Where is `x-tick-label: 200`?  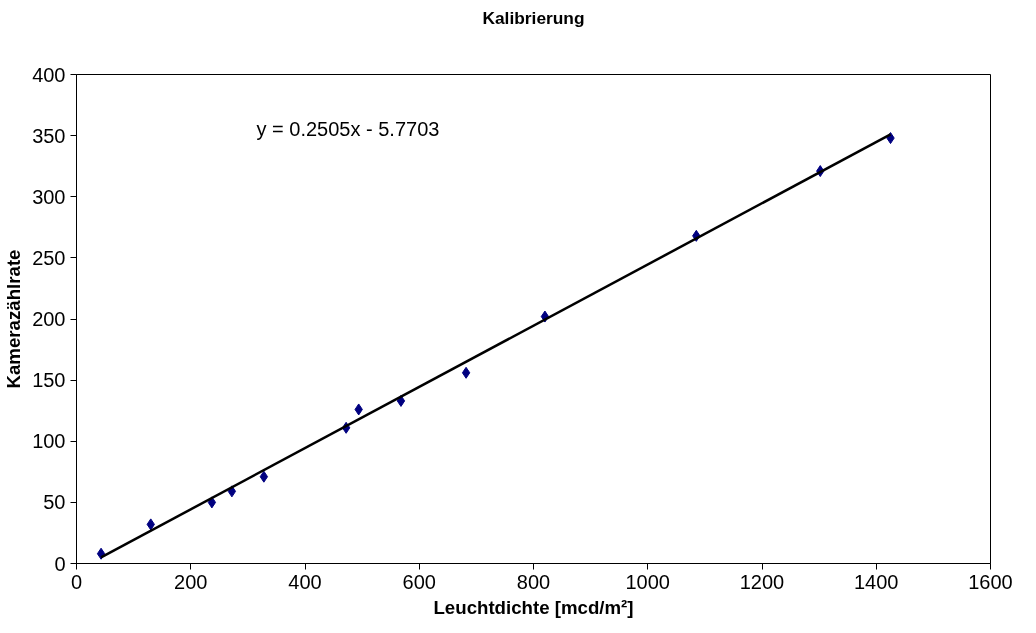
x-tick-label: 200 is located at coordinates (191, 581).